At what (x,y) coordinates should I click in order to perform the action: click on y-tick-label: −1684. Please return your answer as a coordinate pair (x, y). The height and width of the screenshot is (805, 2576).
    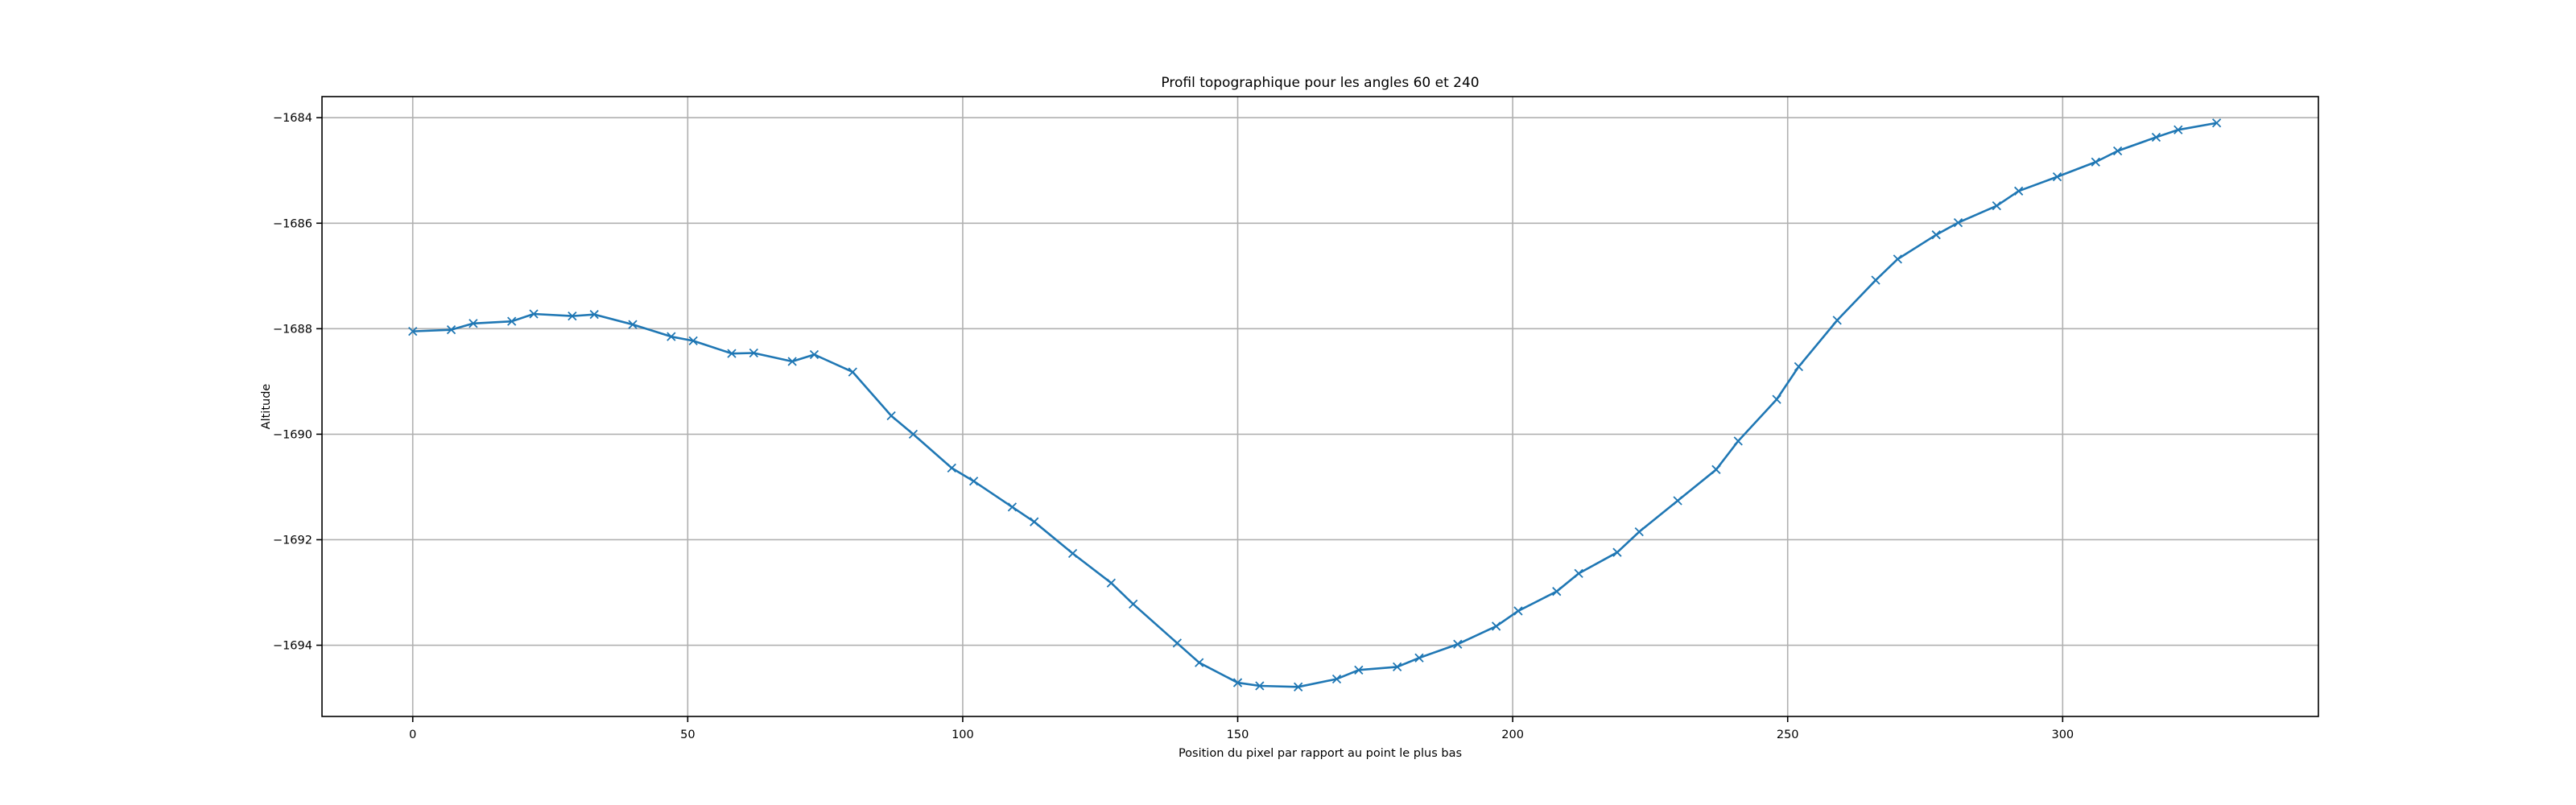
    Looking at the image, I should click on (292, 118).